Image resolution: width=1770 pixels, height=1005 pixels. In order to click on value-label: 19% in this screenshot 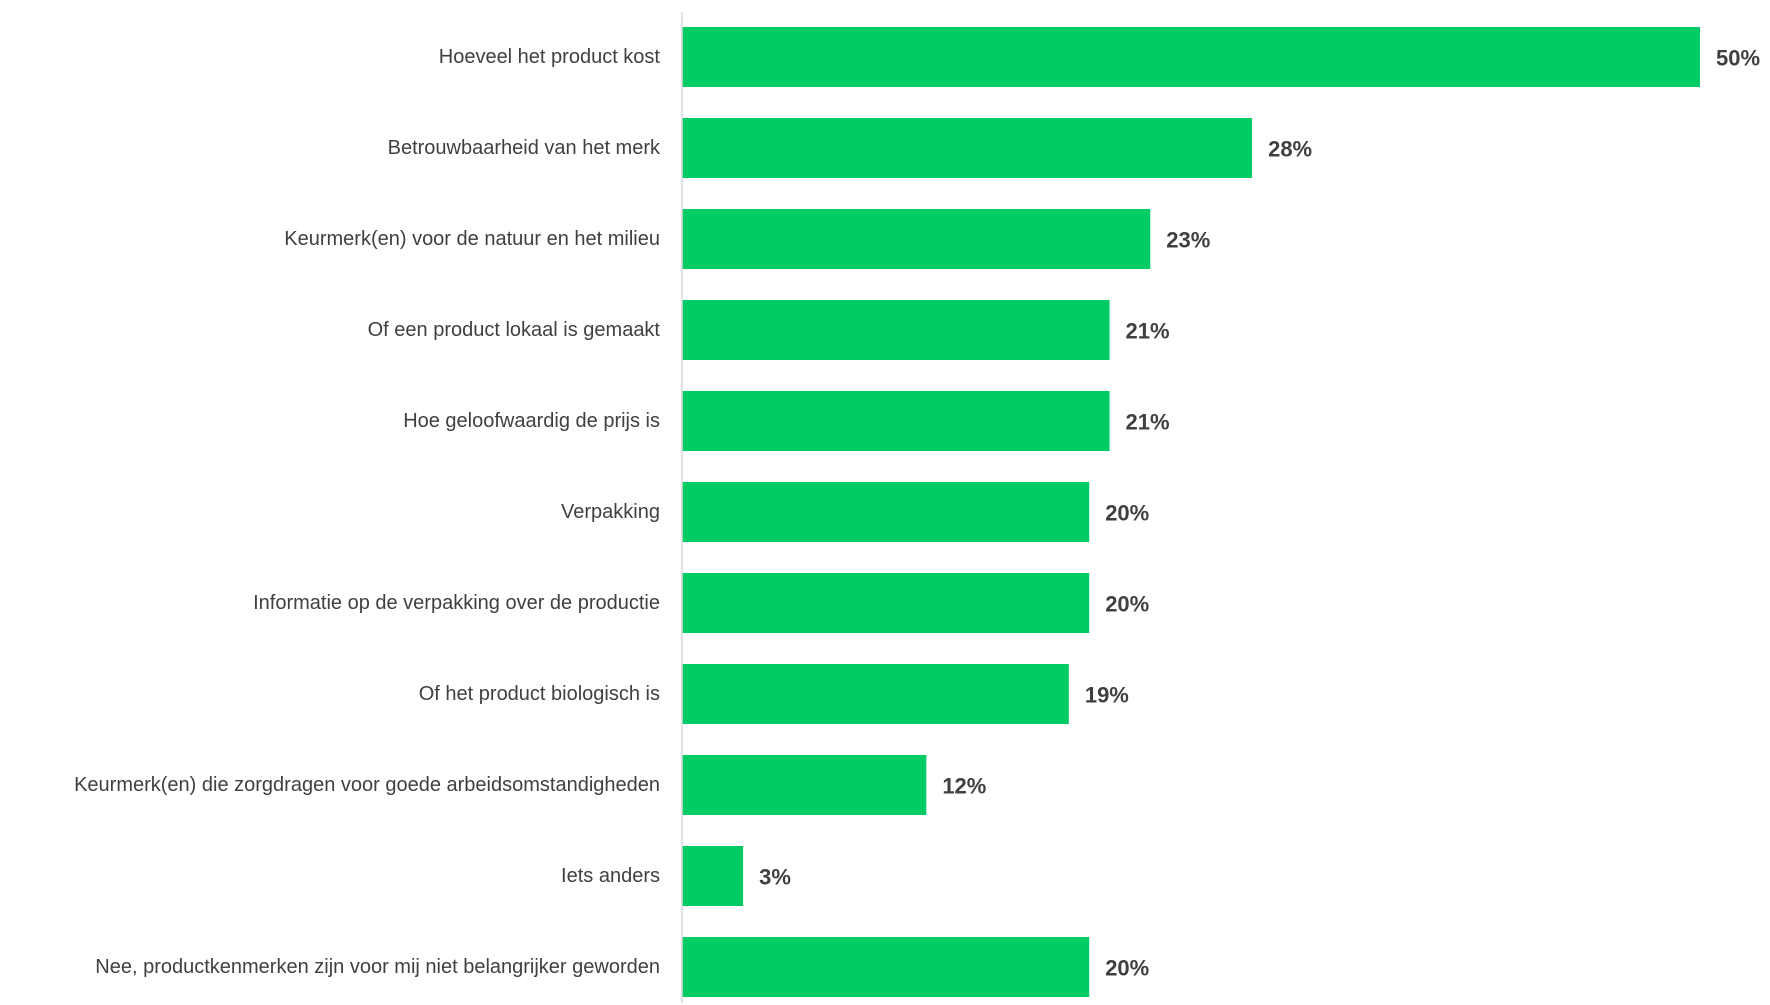, I will do `click(1107, 695)`.